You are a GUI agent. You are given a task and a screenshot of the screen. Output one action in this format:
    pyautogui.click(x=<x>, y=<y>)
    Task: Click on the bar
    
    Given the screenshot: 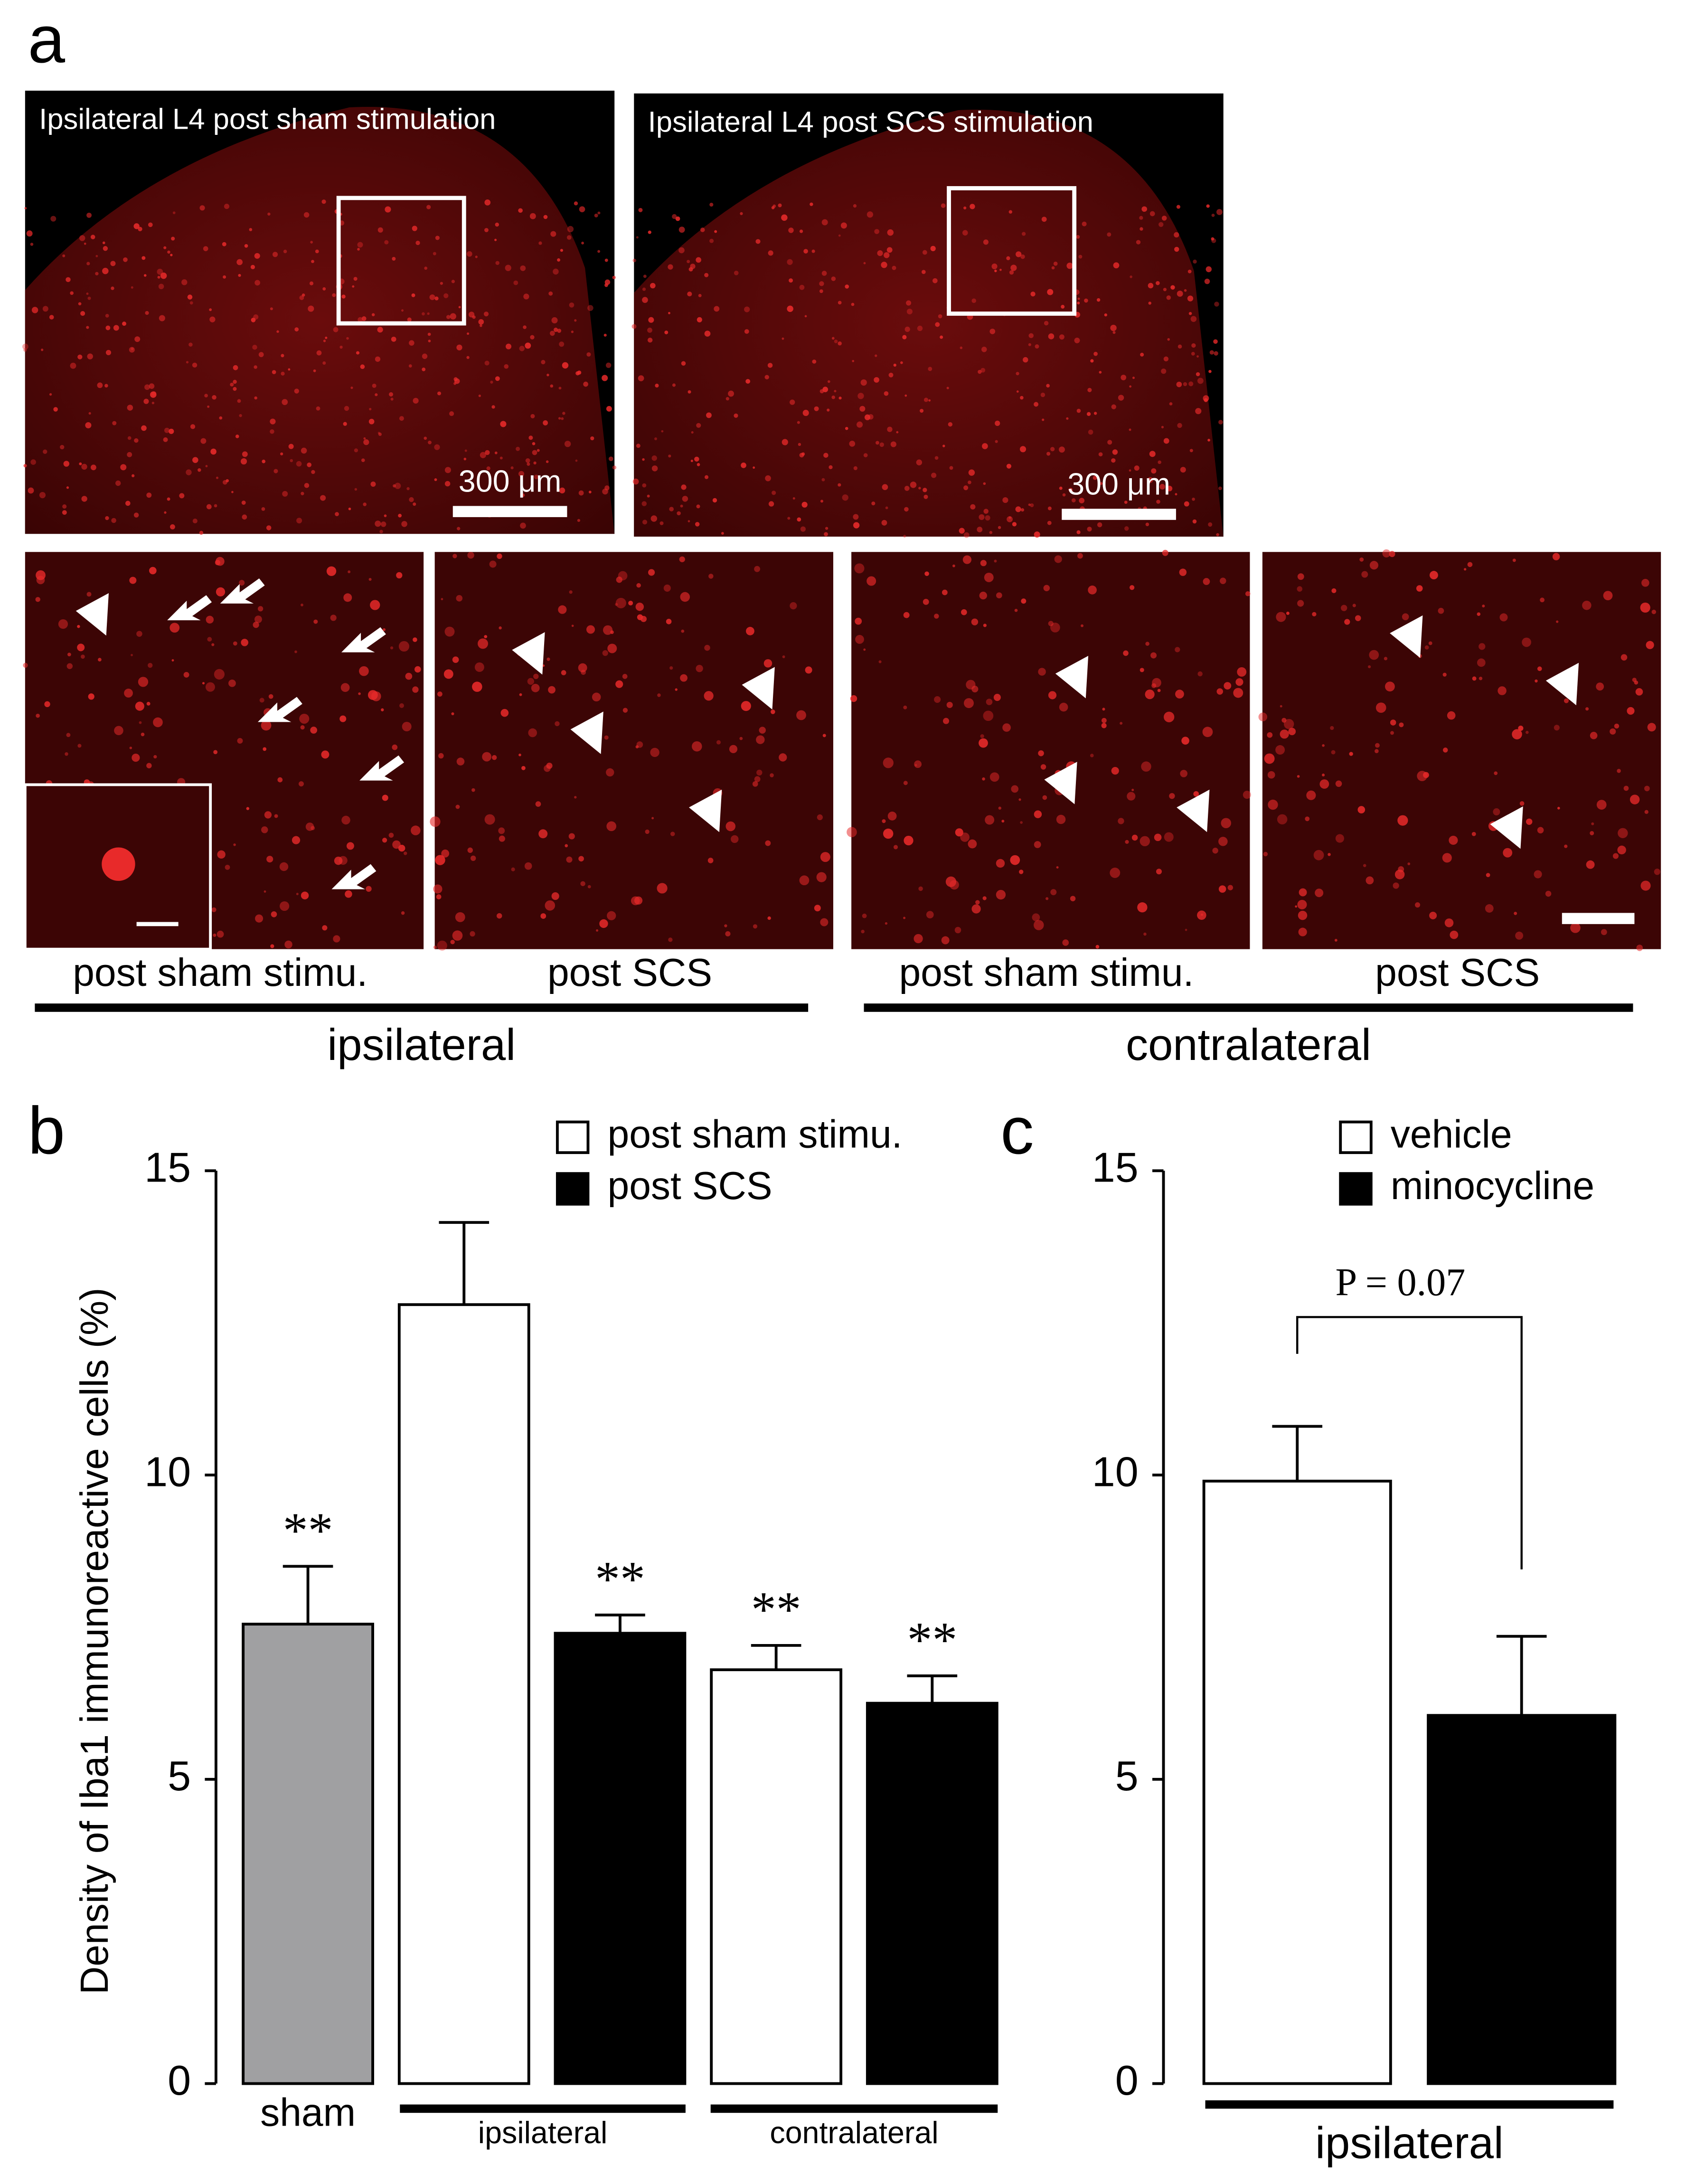 What is the action you would take?
    pyautogui.click(x=621, y=1858)
    